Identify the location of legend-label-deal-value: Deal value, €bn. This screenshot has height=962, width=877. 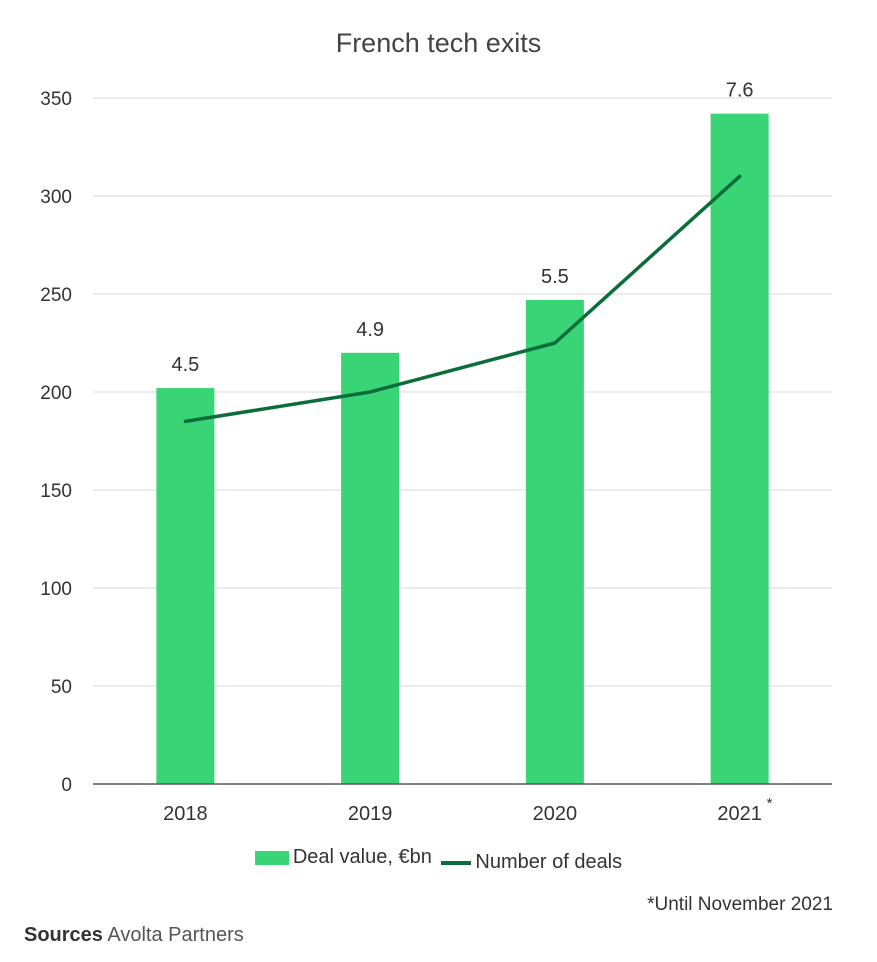
(362, 857).